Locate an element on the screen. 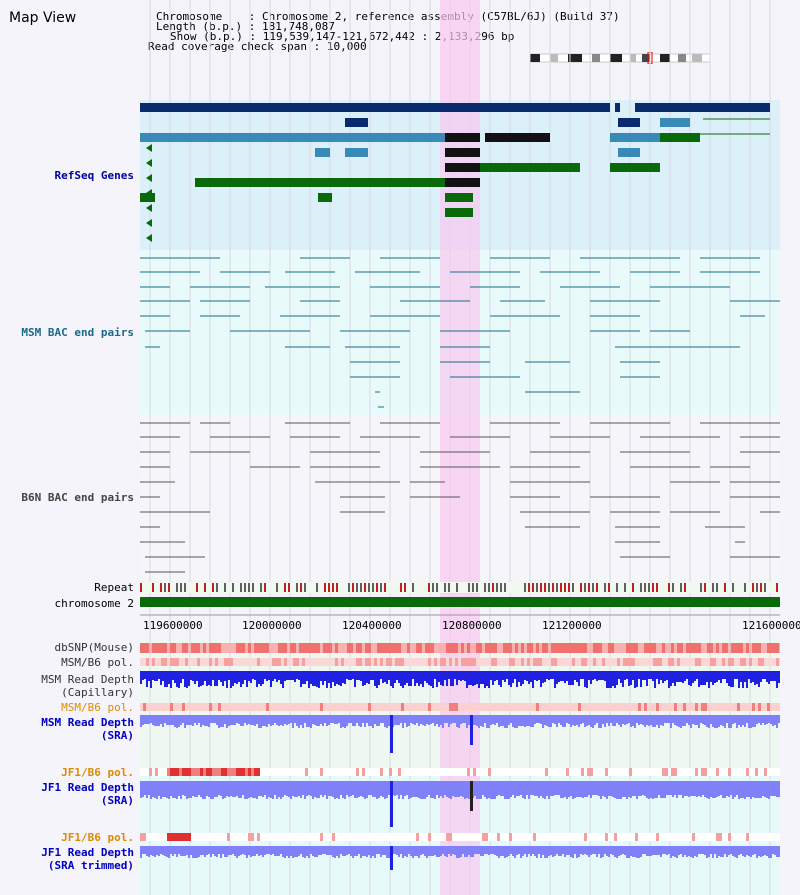  chromosome-bar is located at coordinates (460, 602).